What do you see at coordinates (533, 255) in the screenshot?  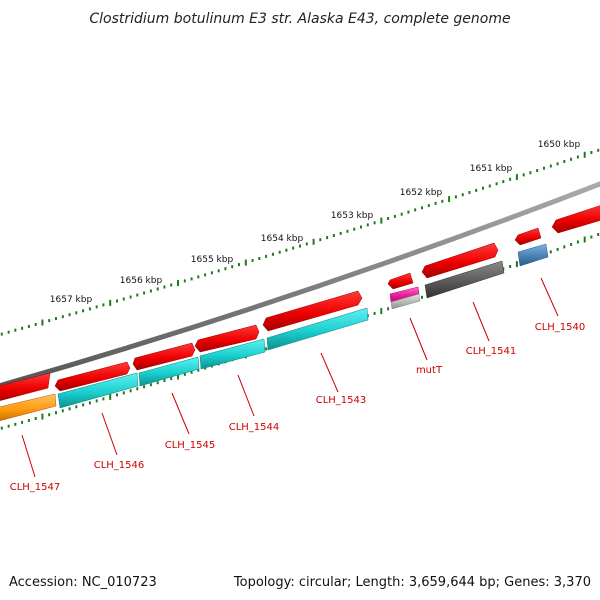 I see `cds-block-steelblue` at bounding box center [533, 255].